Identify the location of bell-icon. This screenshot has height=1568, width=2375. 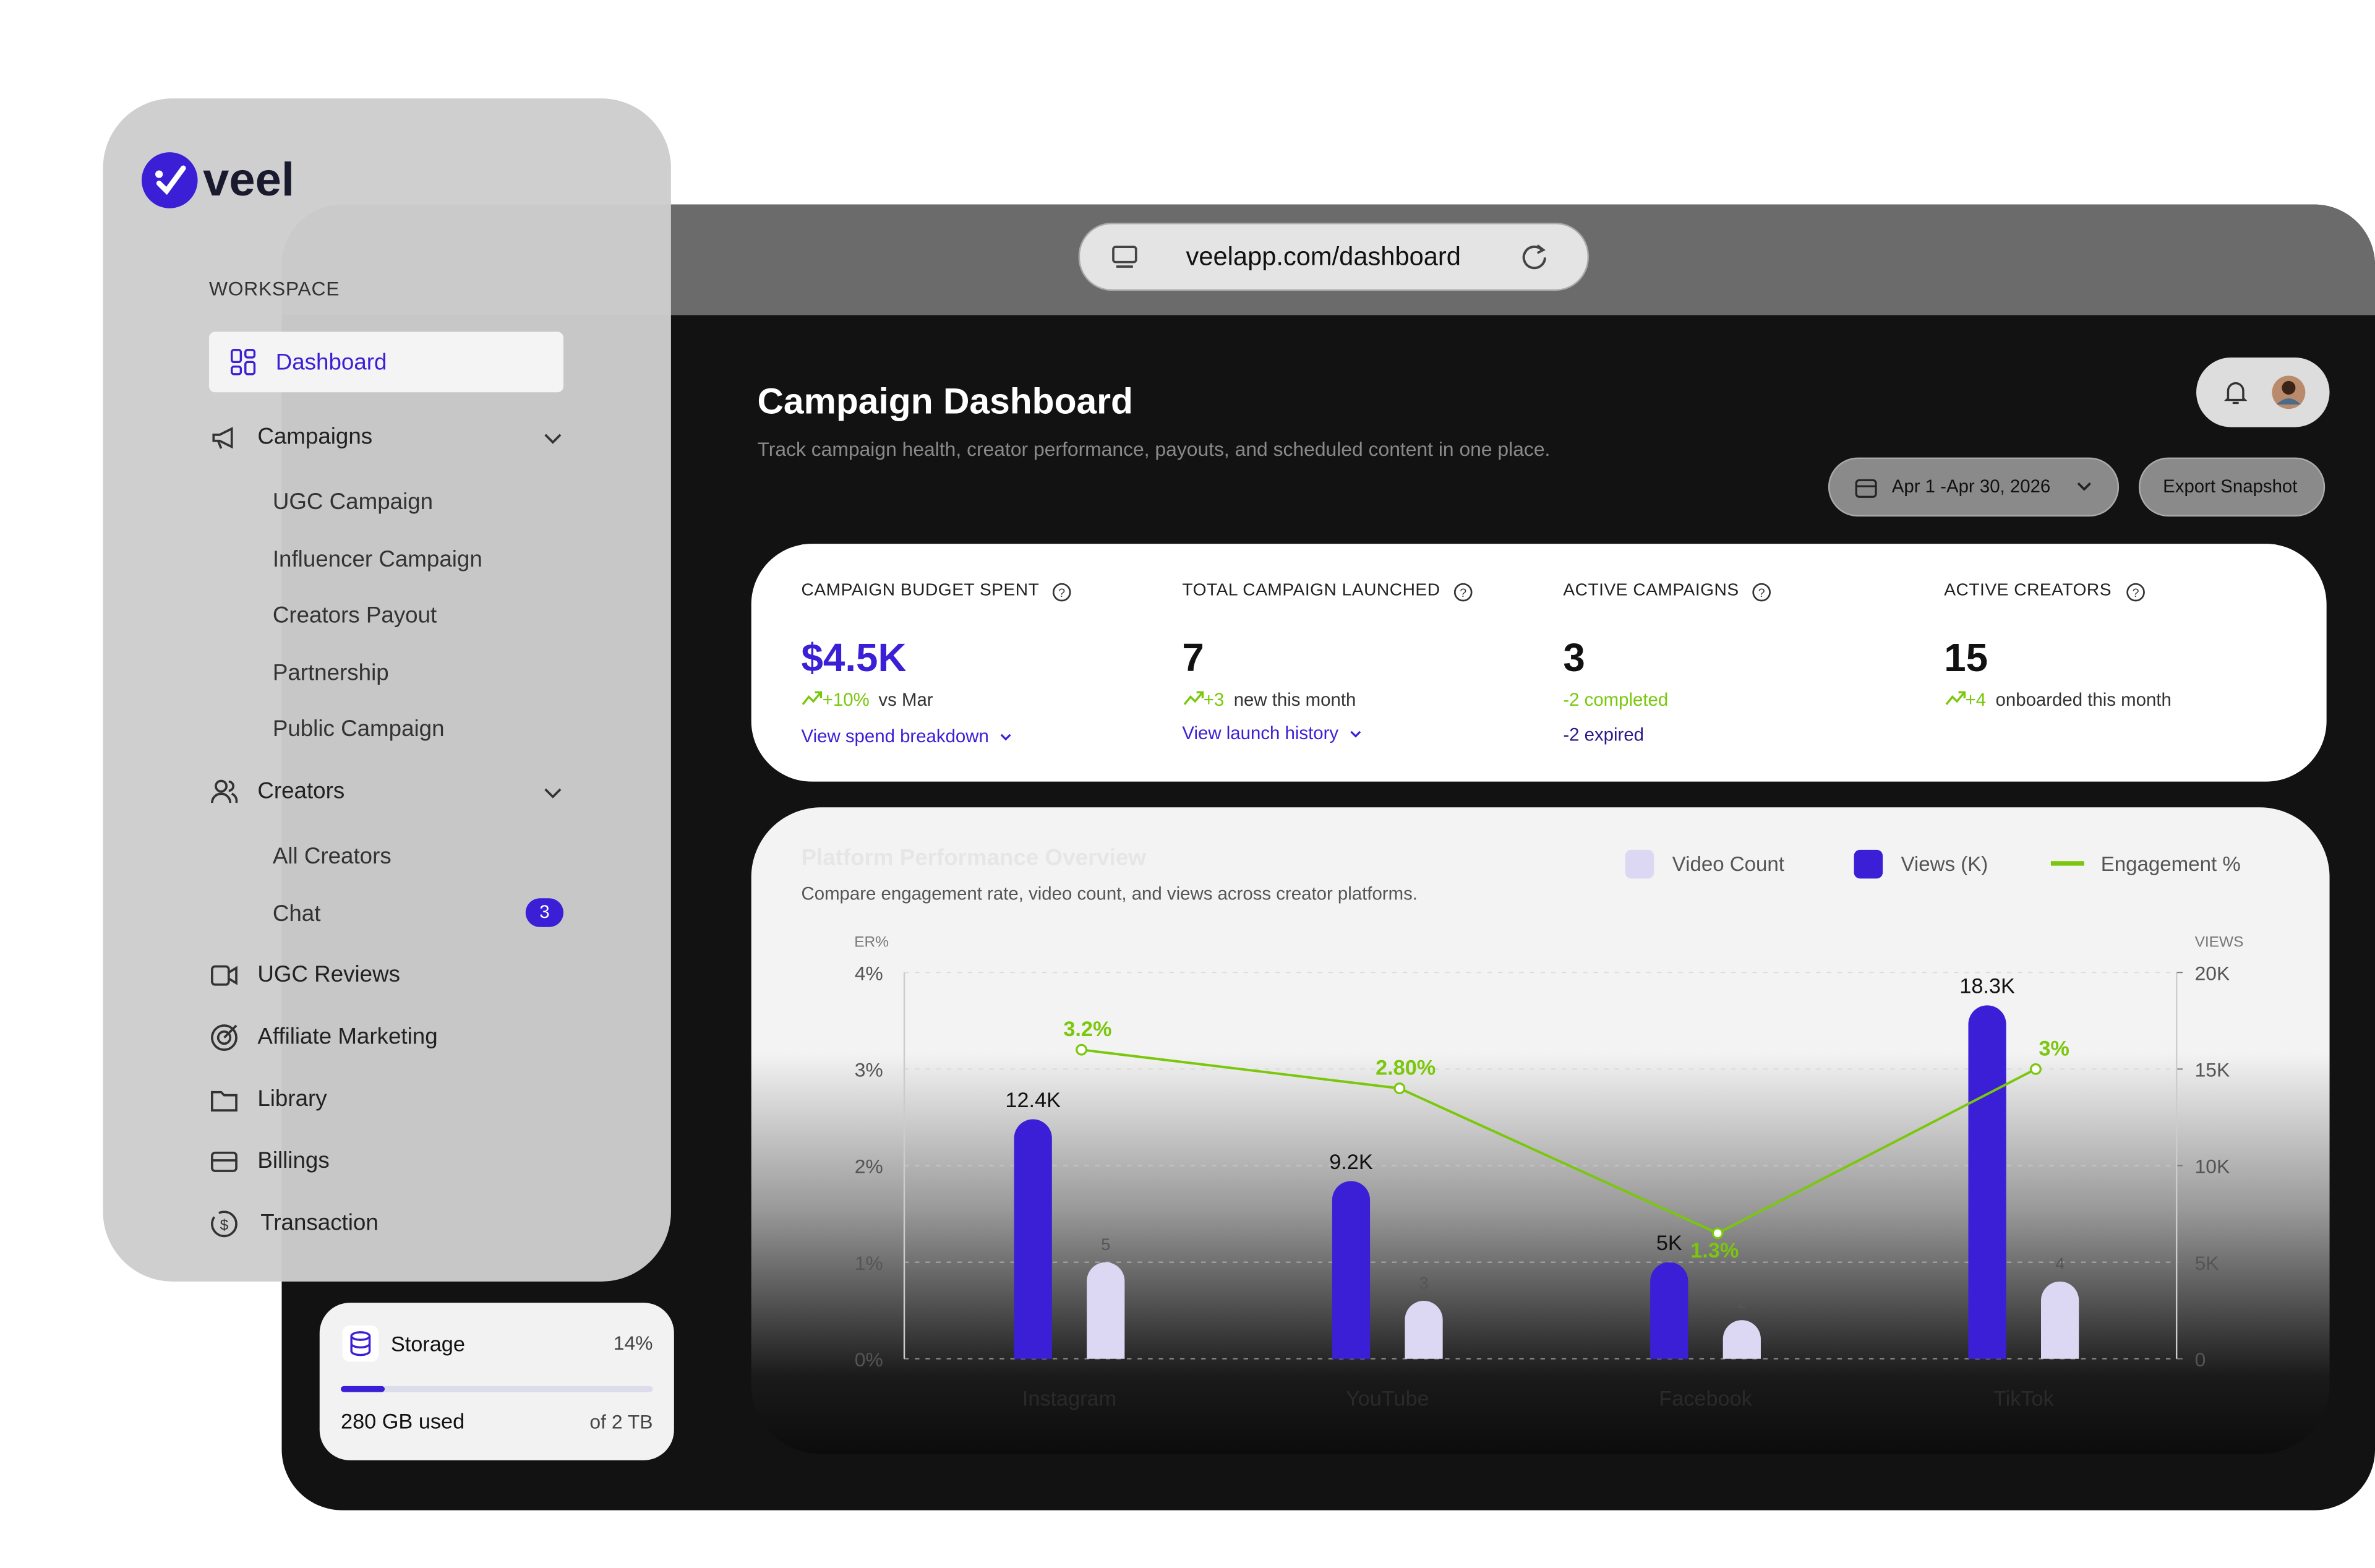
(2235, 392).